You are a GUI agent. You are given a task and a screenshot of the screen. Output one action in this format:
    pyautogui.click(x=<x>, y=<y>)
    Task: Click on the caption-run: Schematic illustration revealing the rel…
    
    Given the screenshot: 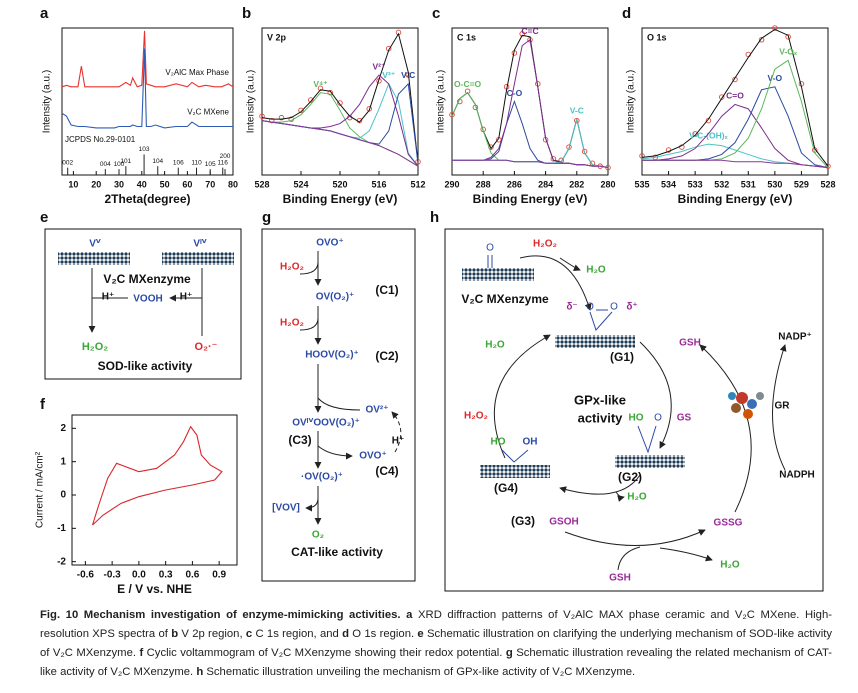 What is the action you would take?
    pyautogui.click(x=436, y=662)
    